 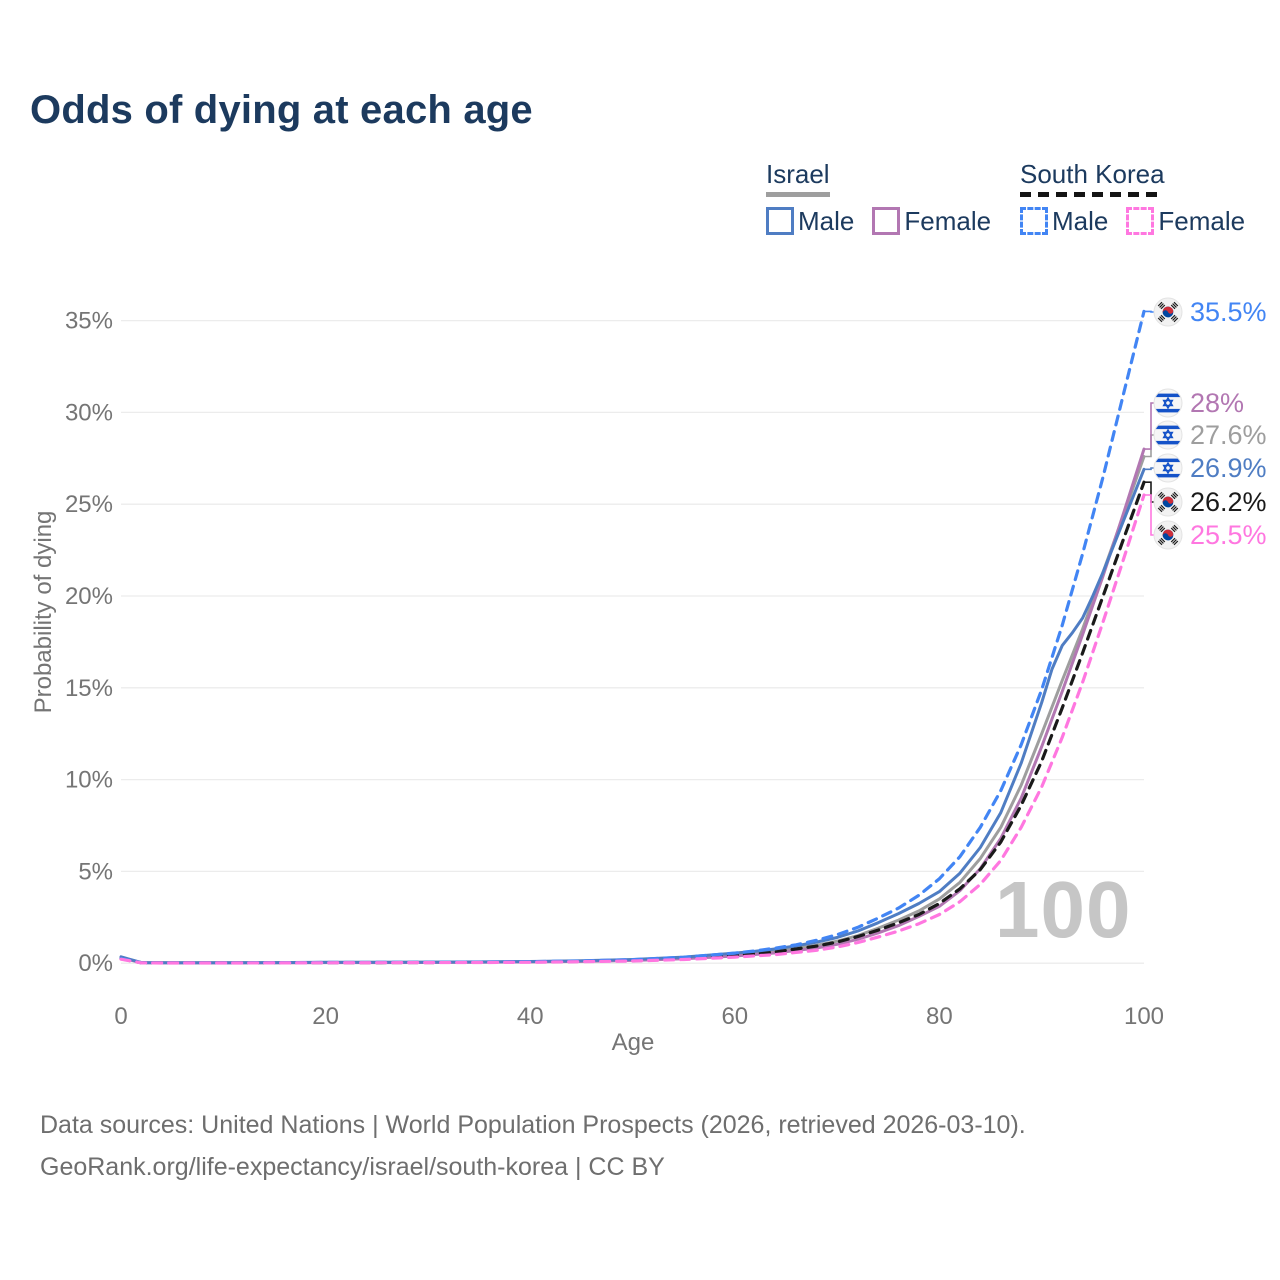 What do you see at coordinates (95, 871) in the screenshot?
I see `y-tick-label: 5%` at bounding box center [95, 871].